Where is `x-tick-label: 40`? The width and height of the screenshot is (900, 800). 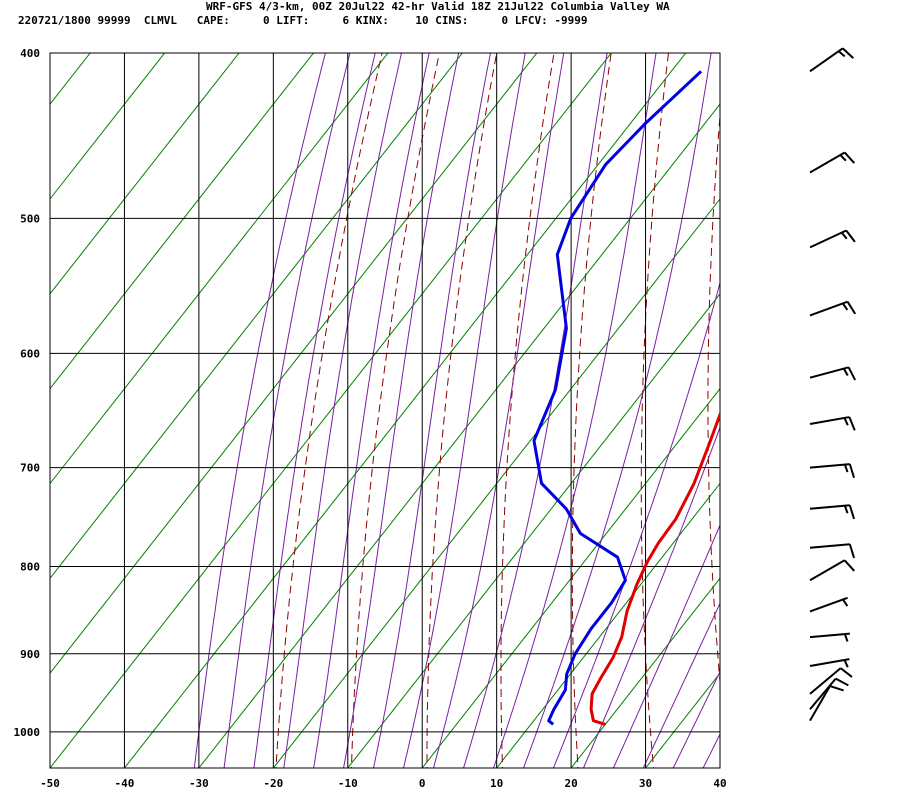 x-tick-label: 40 is located at coordinates (719, 783).